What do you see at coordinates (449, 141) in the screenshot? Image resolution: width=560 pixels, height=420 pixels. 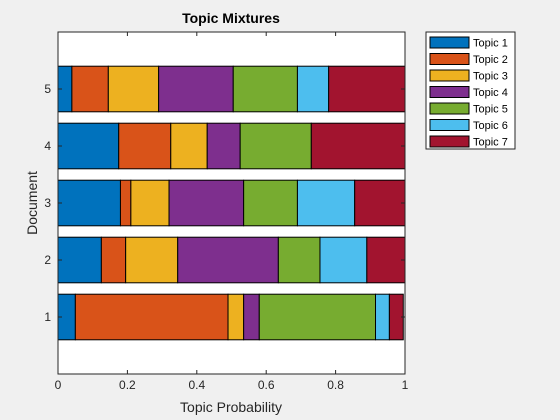 I see `legend-swatch-topic7` at bounding box center [449, 141].